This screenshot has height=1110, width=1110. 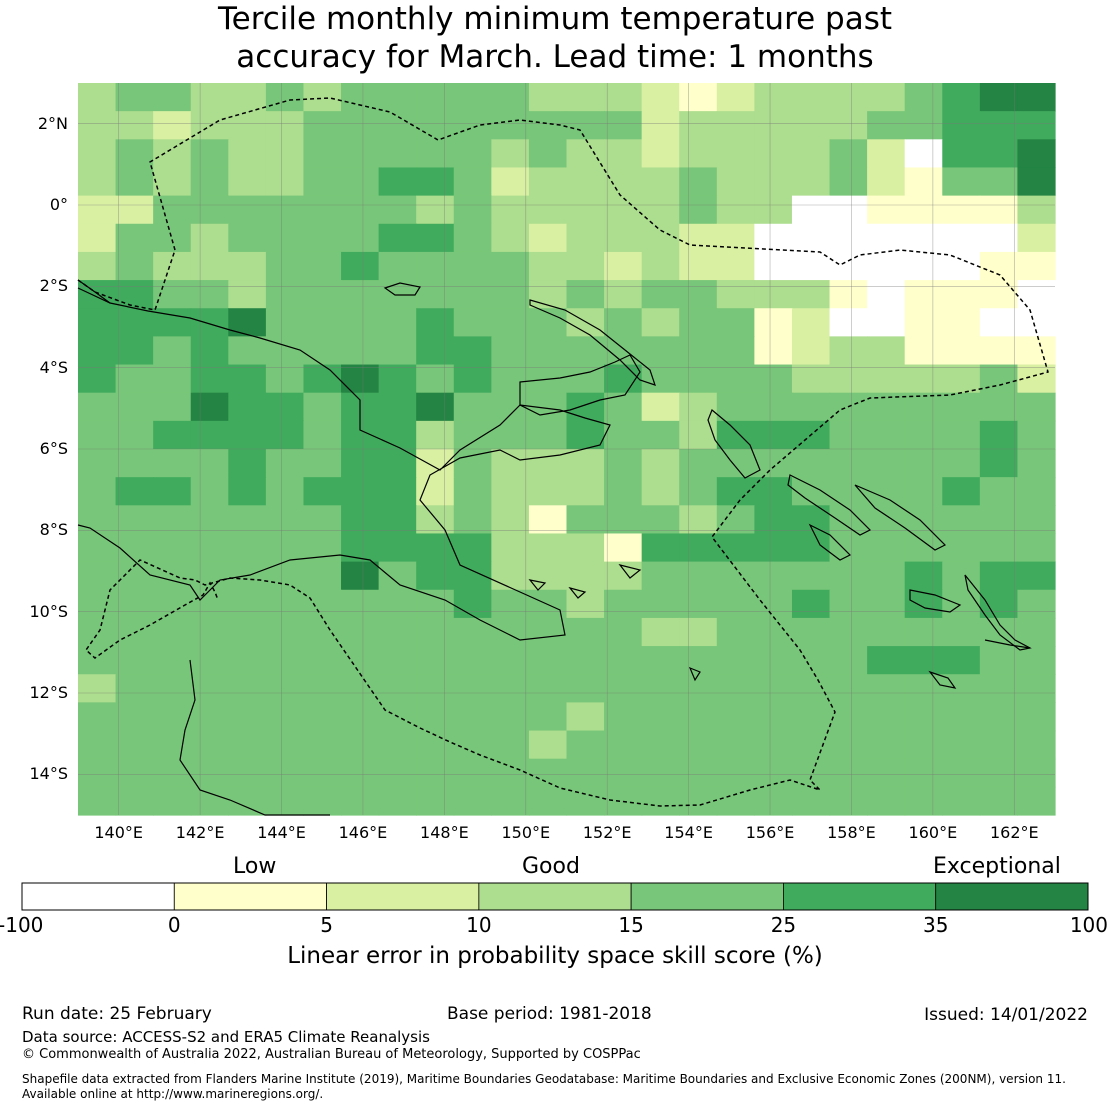 I want to click on colorbar-block, so click(x=555, y=896).